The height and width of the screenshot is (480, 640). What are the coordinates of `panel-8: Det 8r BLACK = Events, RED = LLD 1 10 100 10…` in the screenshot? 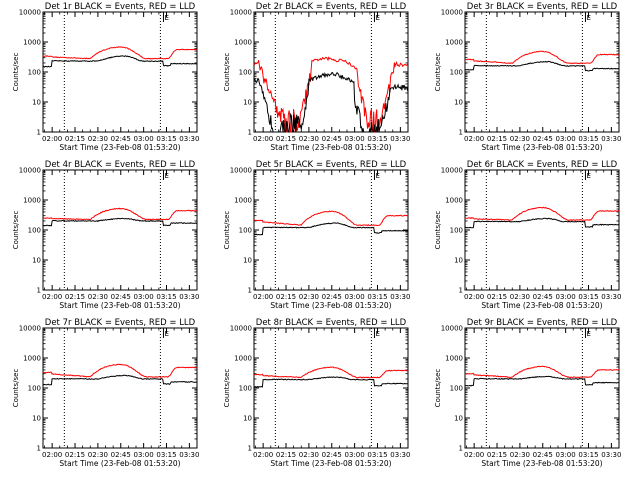 It's located at (316, 393).